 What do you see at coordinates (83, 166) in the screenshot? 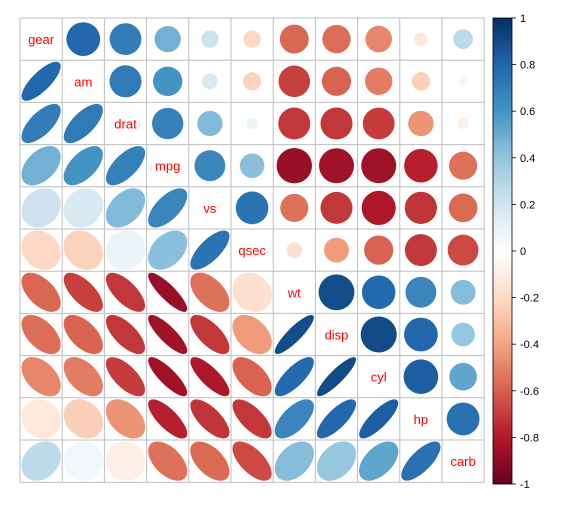
I see `corr-ellipse-mpg-am` at bounding box center [83, 166].